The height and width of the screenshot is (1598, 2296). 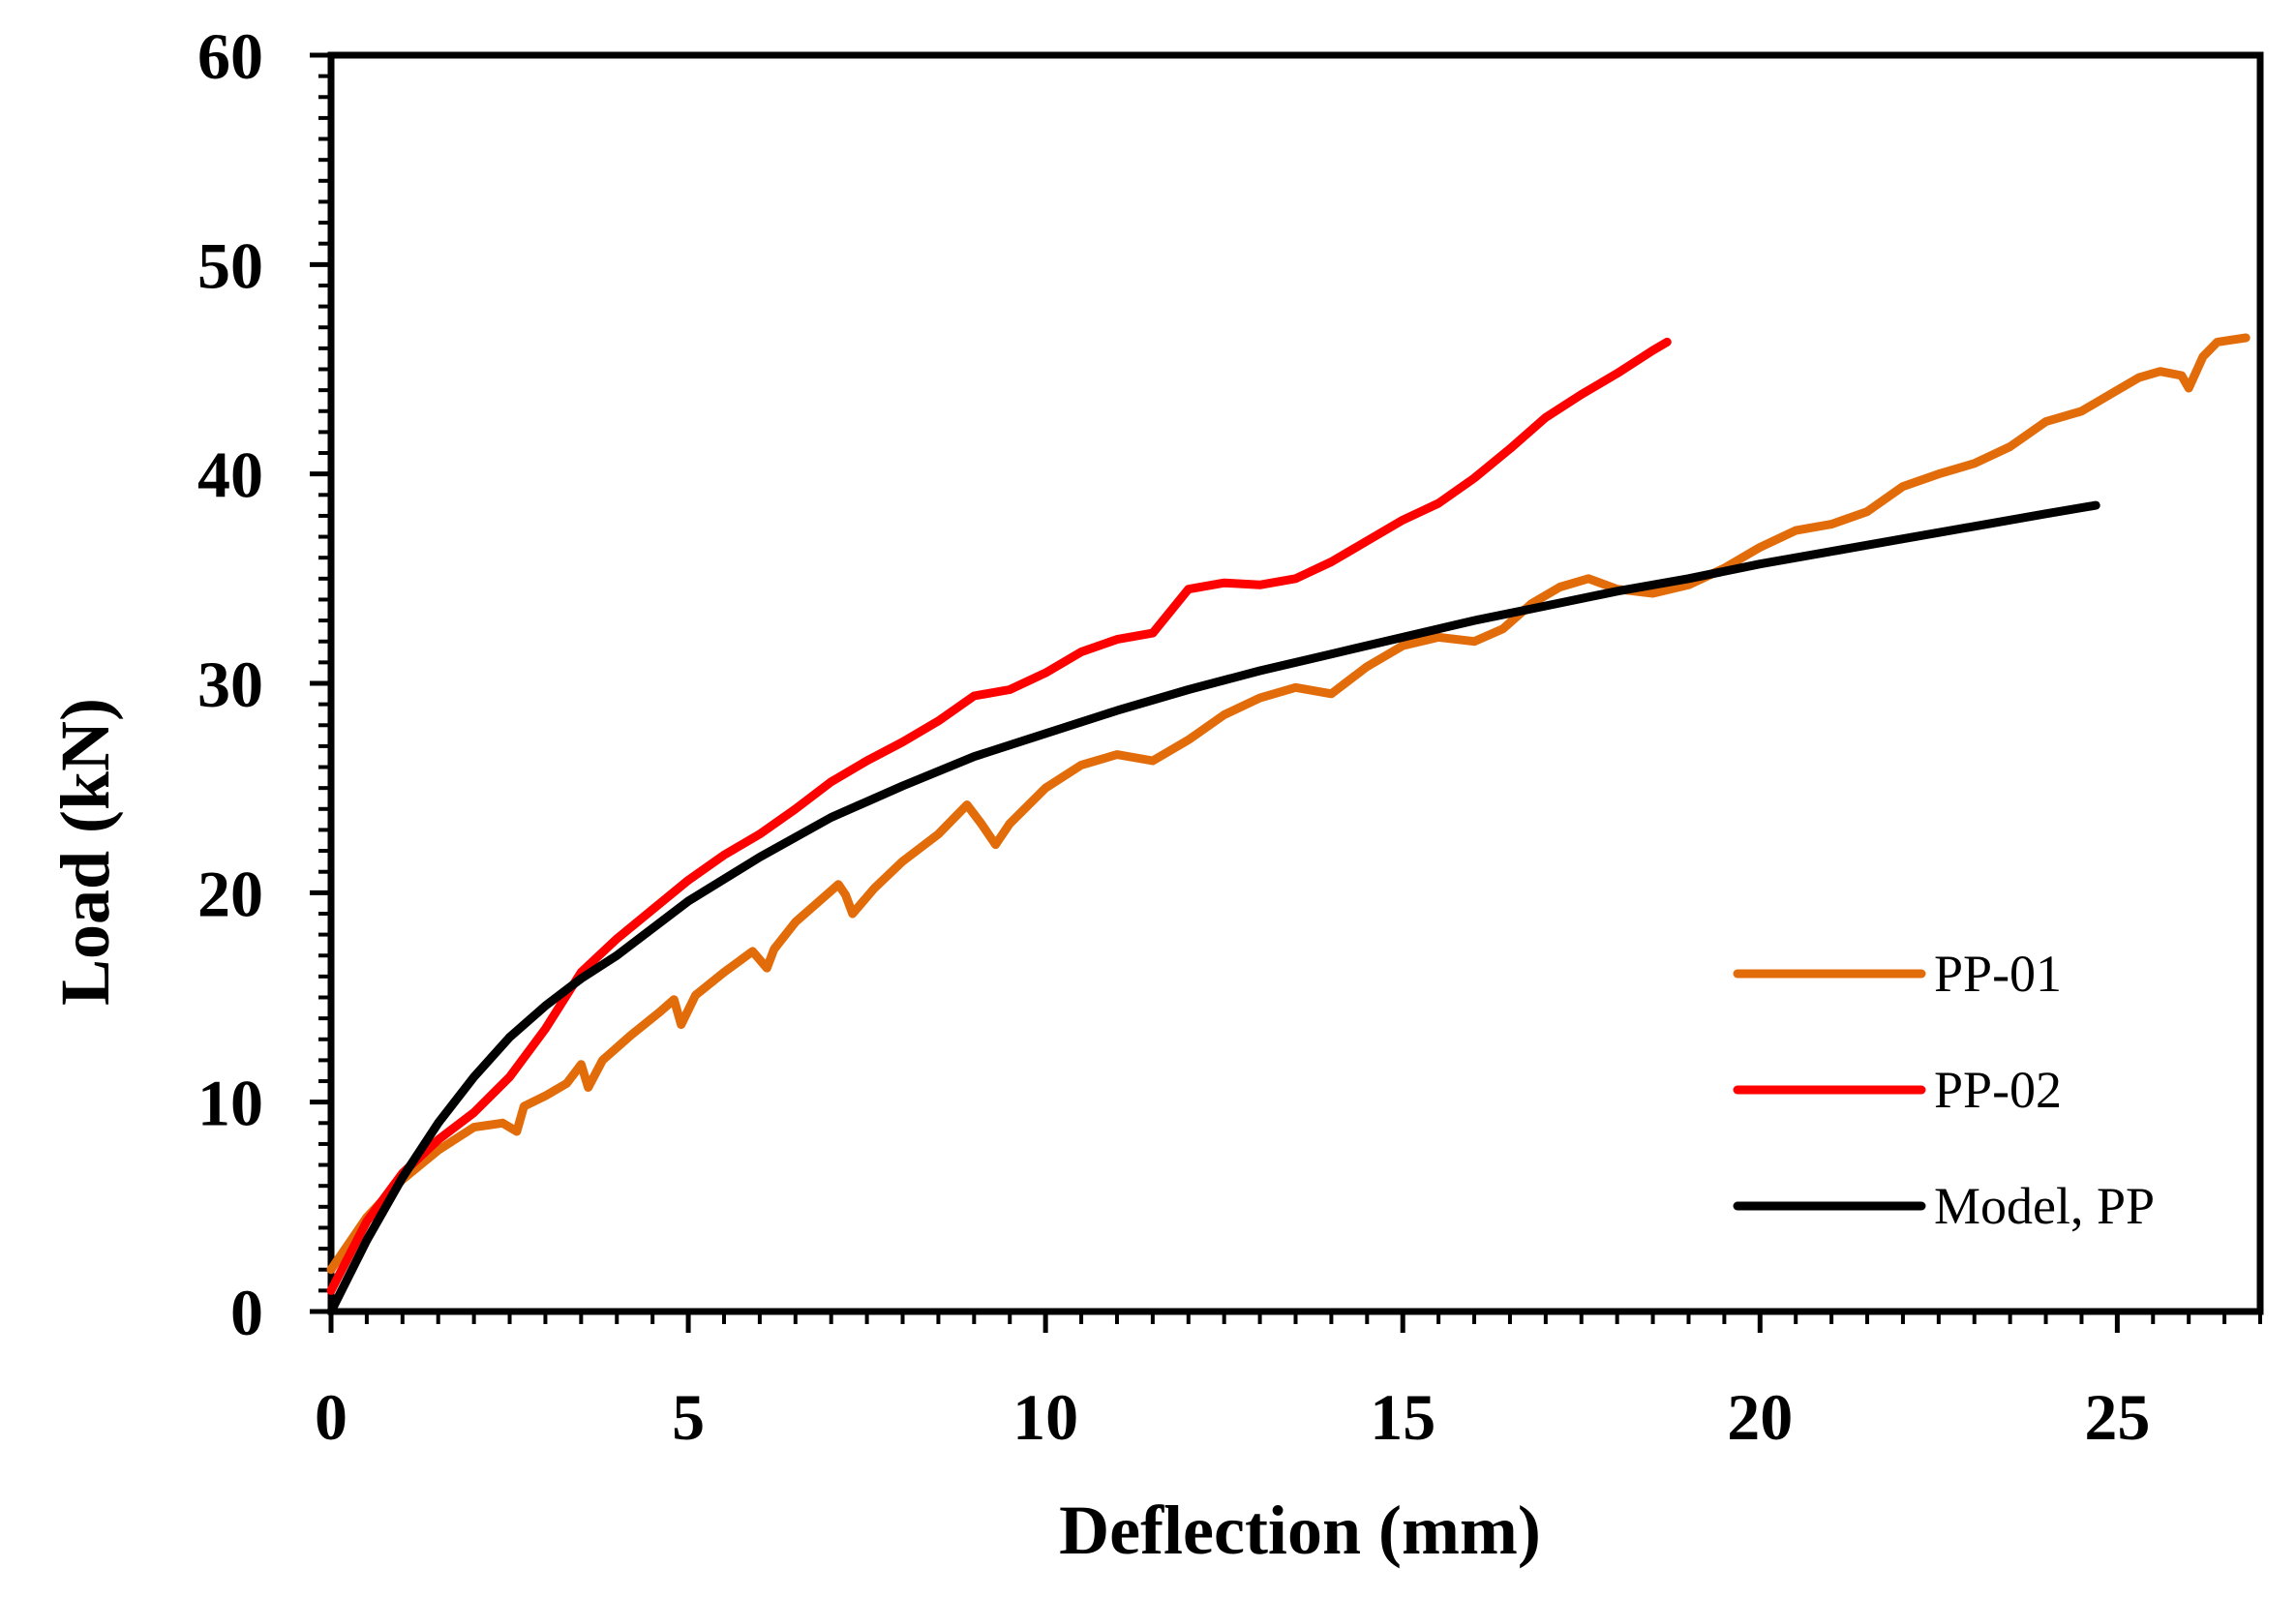 What do you see at coordinates (230, 684) in the screenshot?
I see `y-tick-label: 30` at bounding box center [230, 684].